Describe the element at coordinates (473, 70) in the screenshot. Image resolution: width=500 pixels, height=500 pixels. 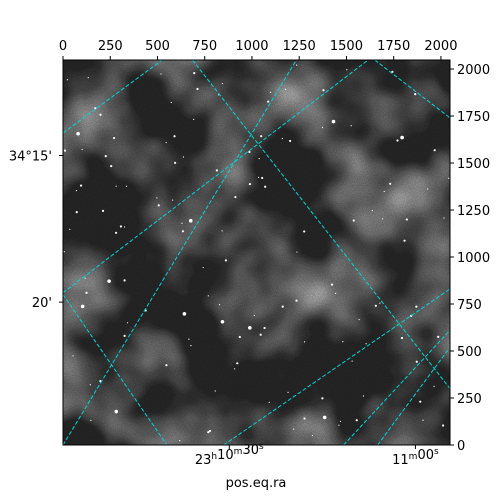
I see `right-tick-label: 2000` at that location.